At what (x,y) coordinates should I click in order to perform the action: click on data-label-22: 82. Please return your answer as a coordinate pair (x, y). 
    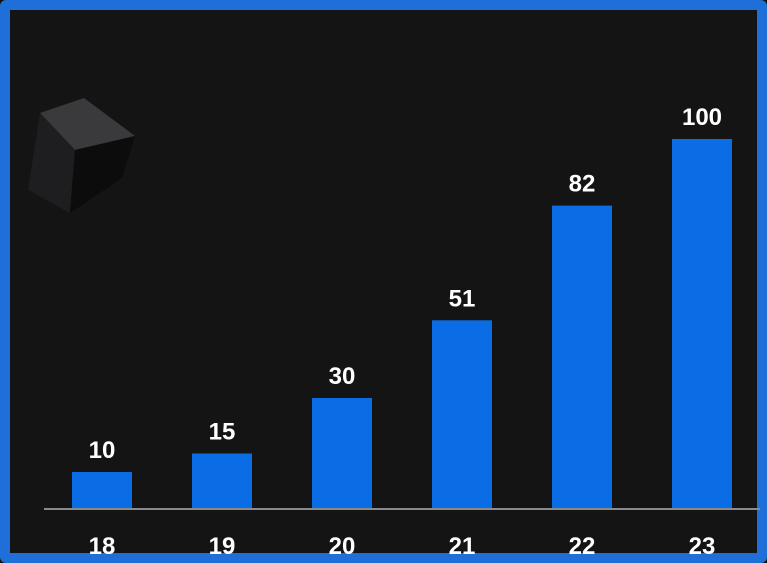
    Looking at the image, I should click on (582, 184).